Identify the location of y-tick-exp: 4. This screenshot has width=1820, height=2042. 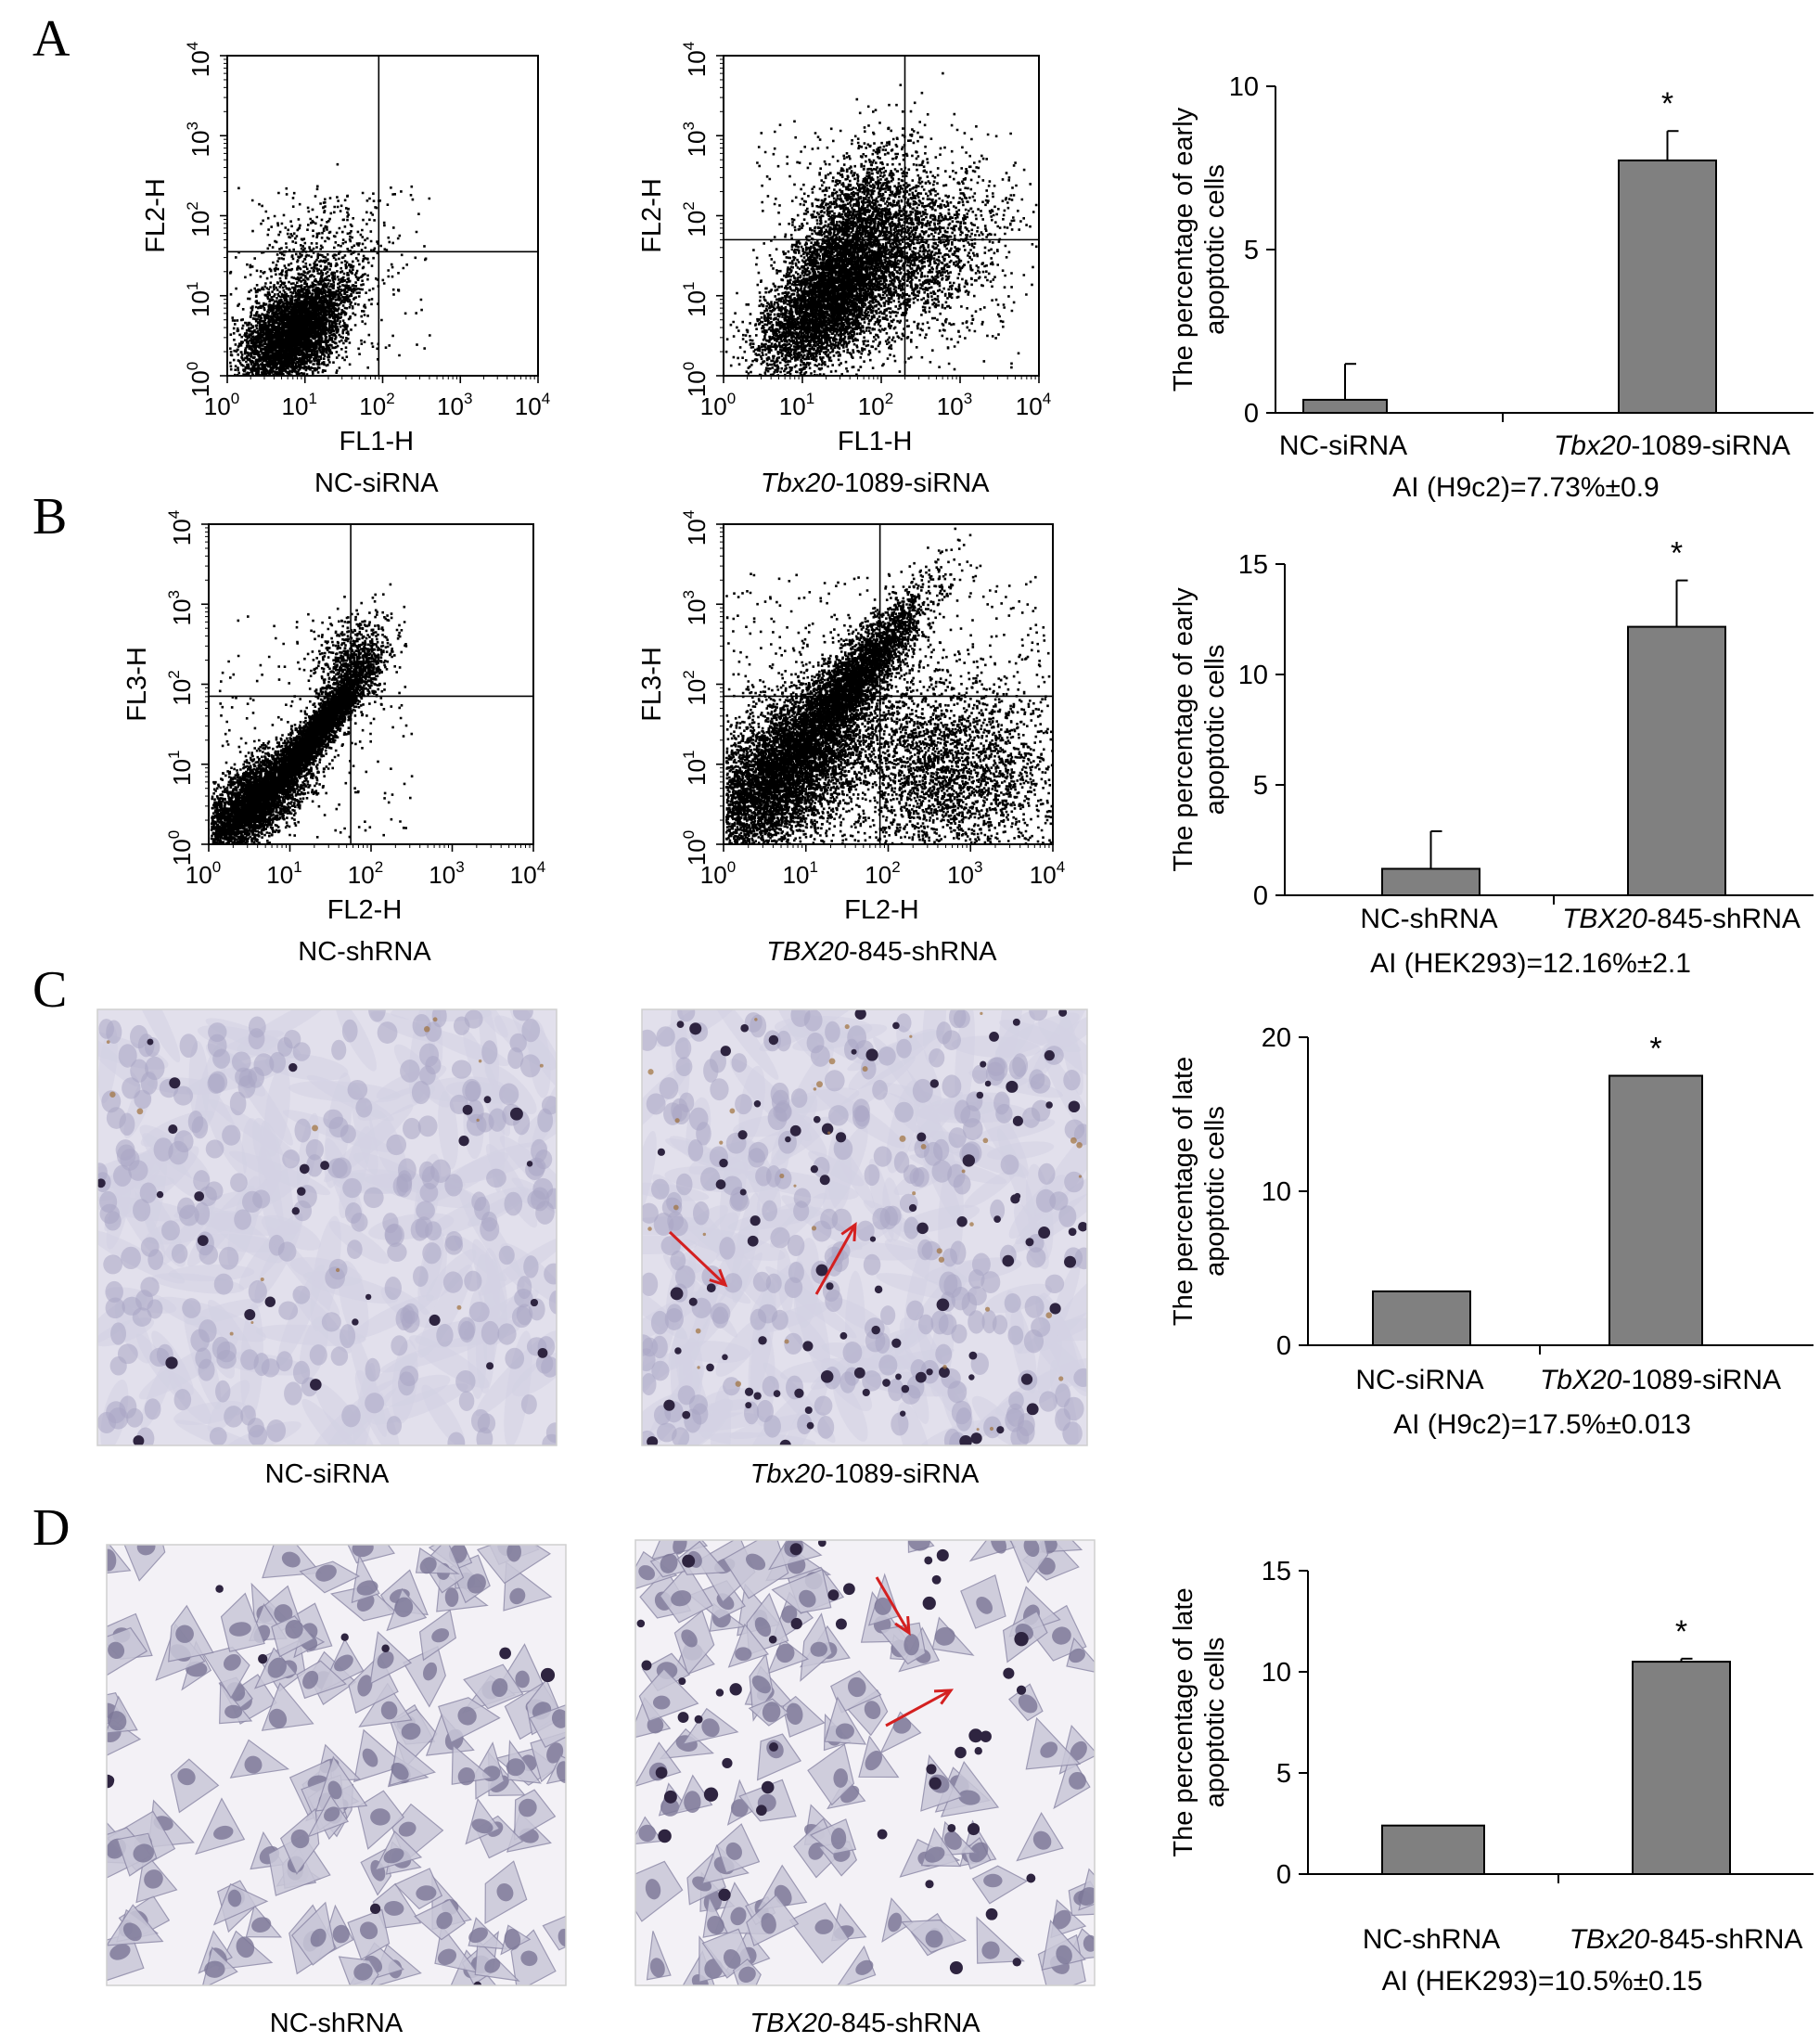
(192, 46).